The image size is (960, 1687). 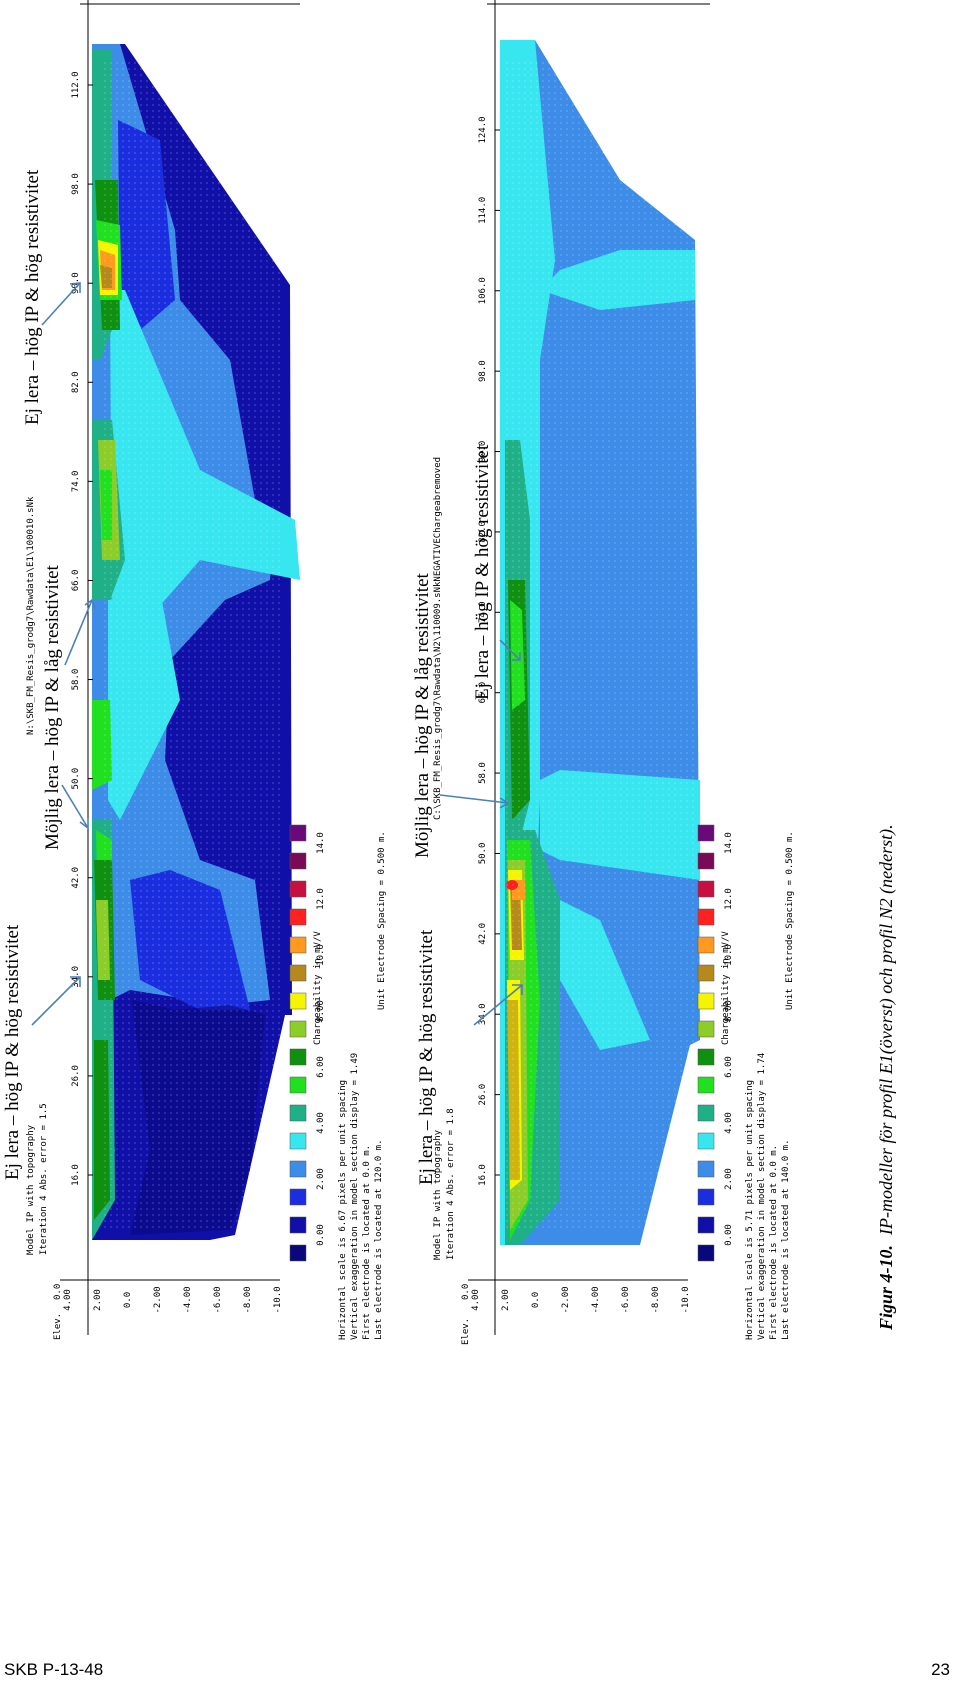 What do you see at coordinates (482, 572) in the screenshot?
I see `bottom-annotation-right: Ej lera – hög IP & hög resistivitet` at bounding box center [482, 572].